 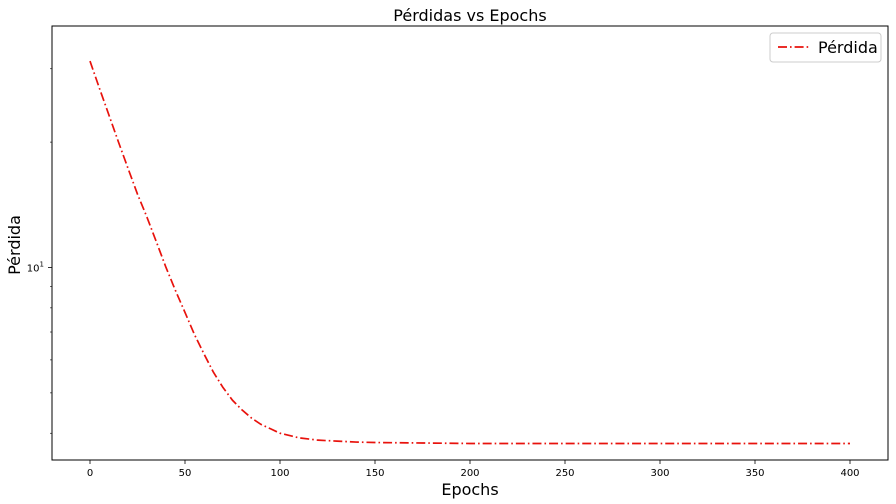 I want to click on y-axis-ticks: 101, so click(x=39, y=251).